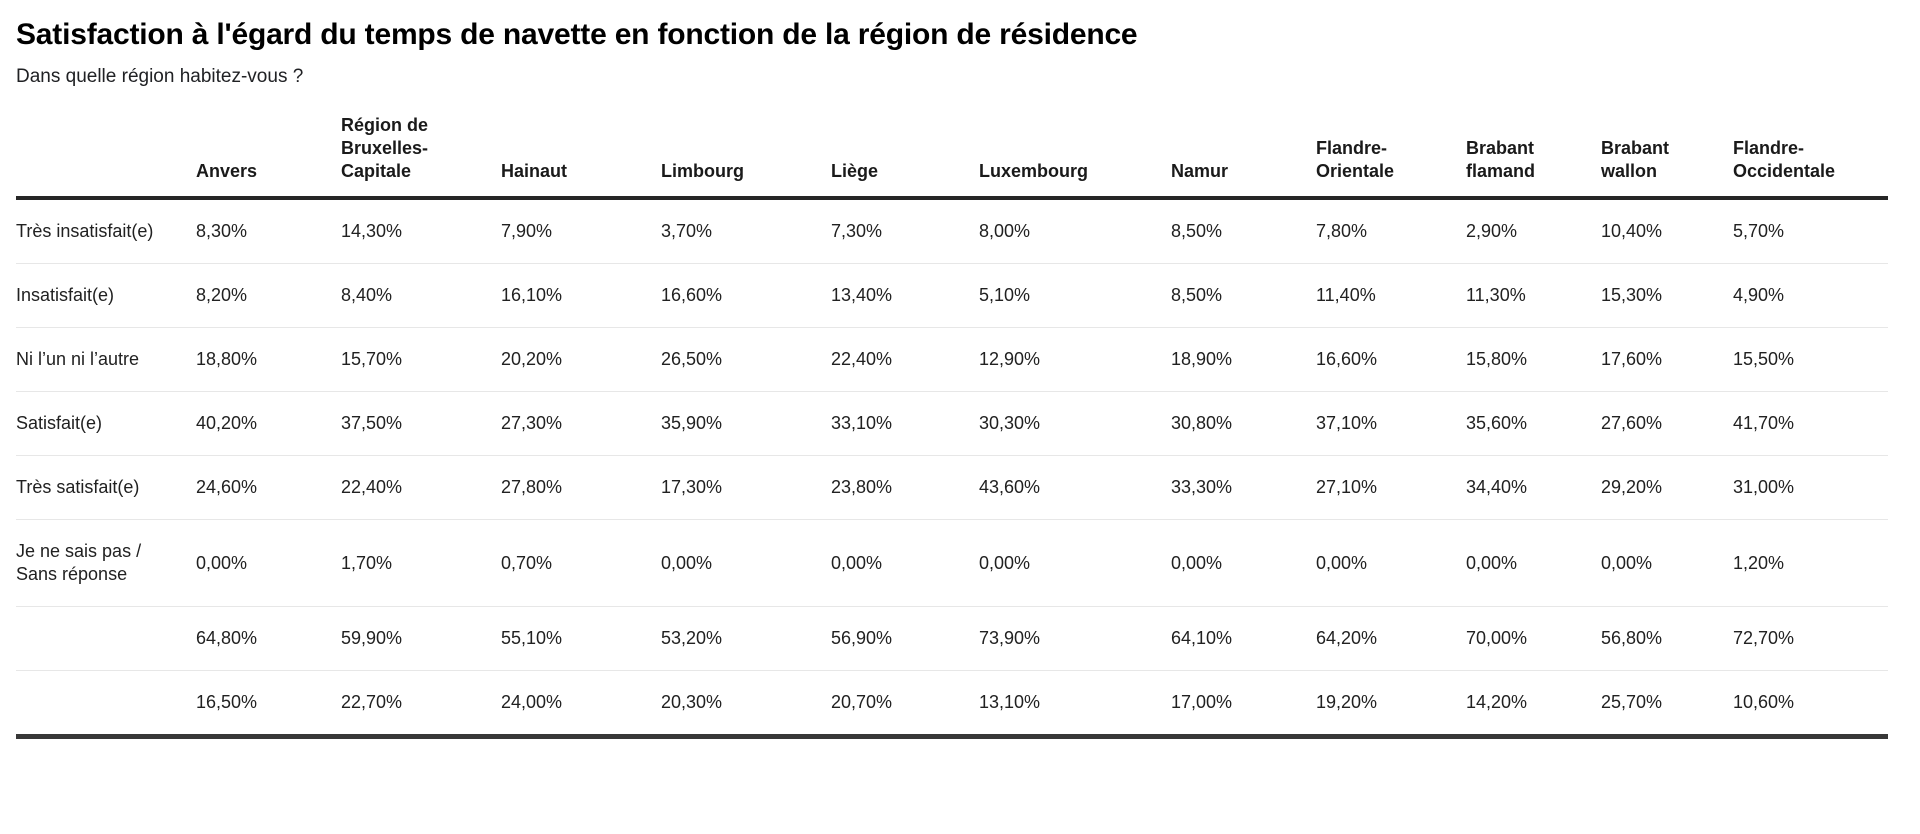 The width and height of the screenshot is (1920, 834). What do you see at coordinates (1533, 638) in the screenshot?
I see `value-cell: 70,00%` at bounding box center [1533, 638].